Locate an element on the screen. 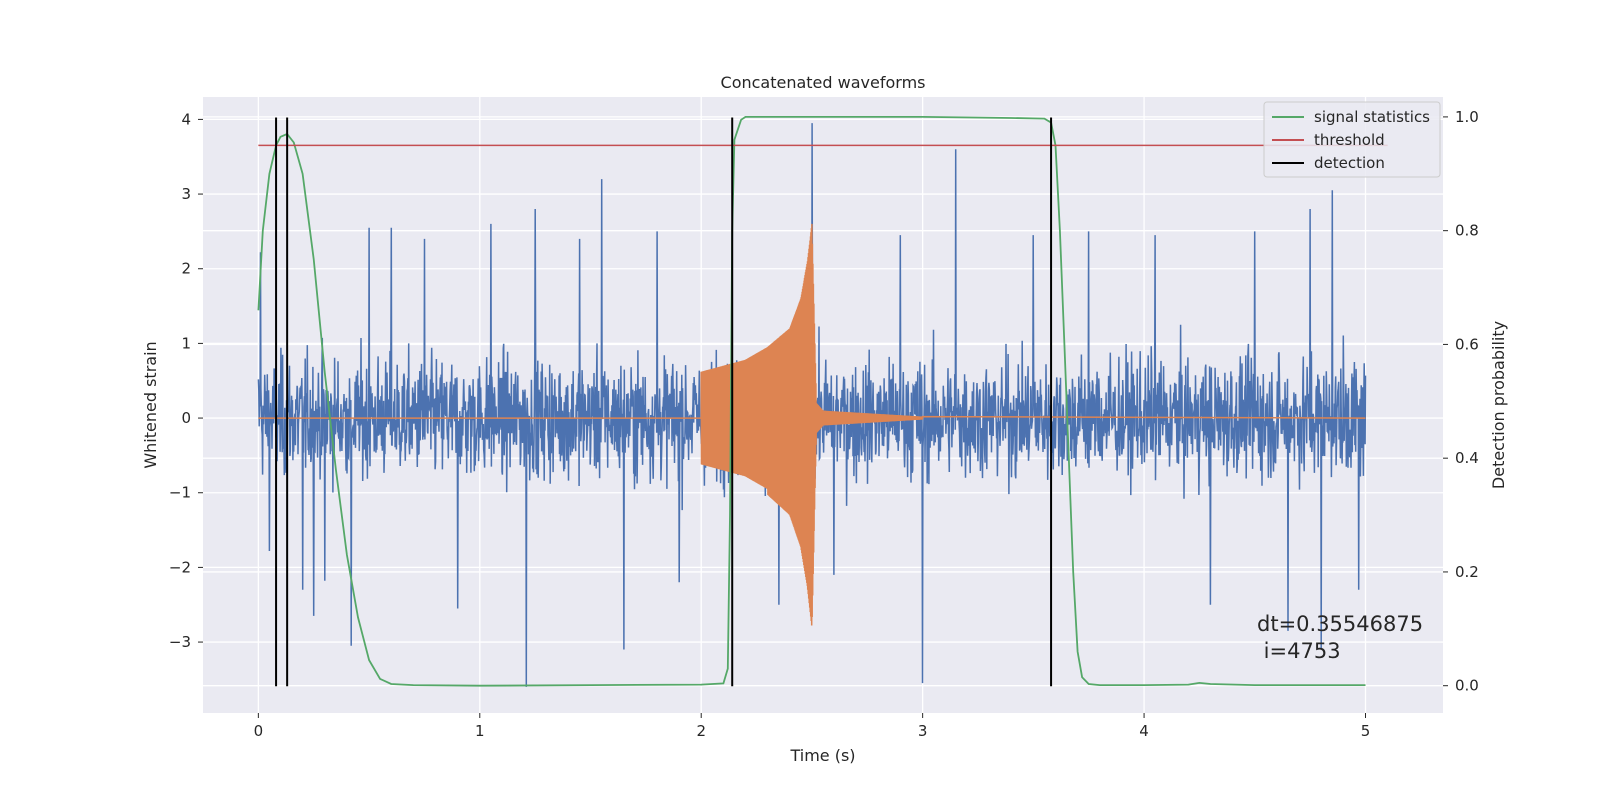 The image size is (1600, 800). chart-title: Concatenated waveforms is located at coordinates (823, 82).